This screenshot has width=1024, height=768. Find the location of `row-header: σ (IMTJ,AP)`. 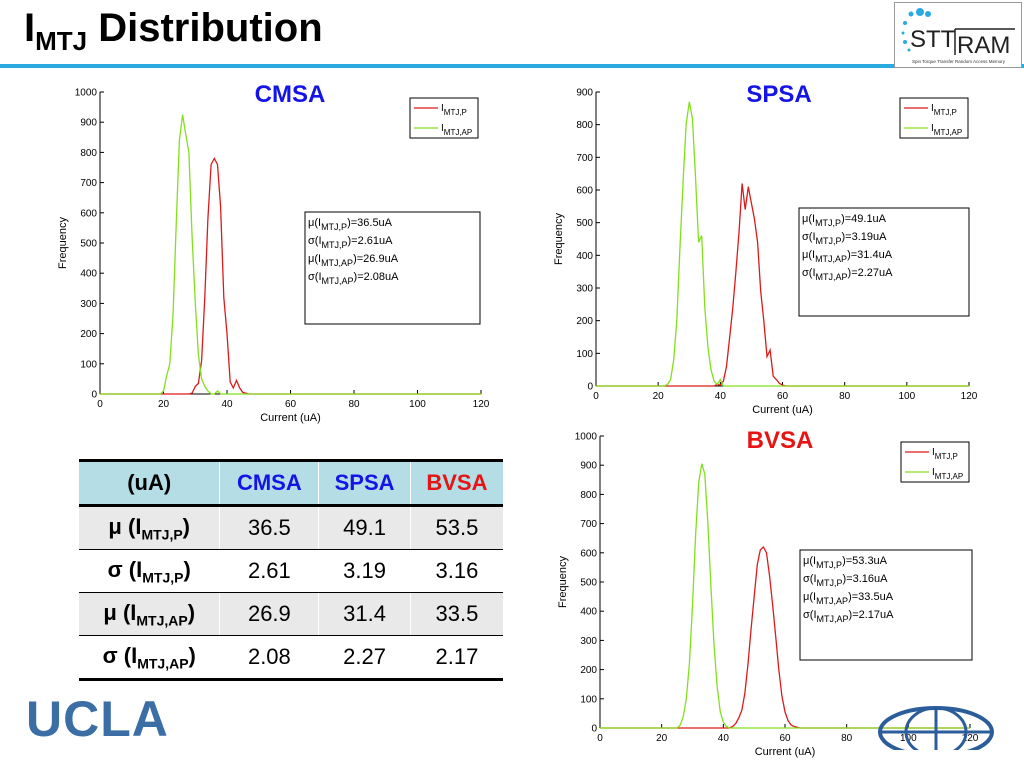

row-header: σ (IMTJ,AP) is located at coordinates (149, 658).